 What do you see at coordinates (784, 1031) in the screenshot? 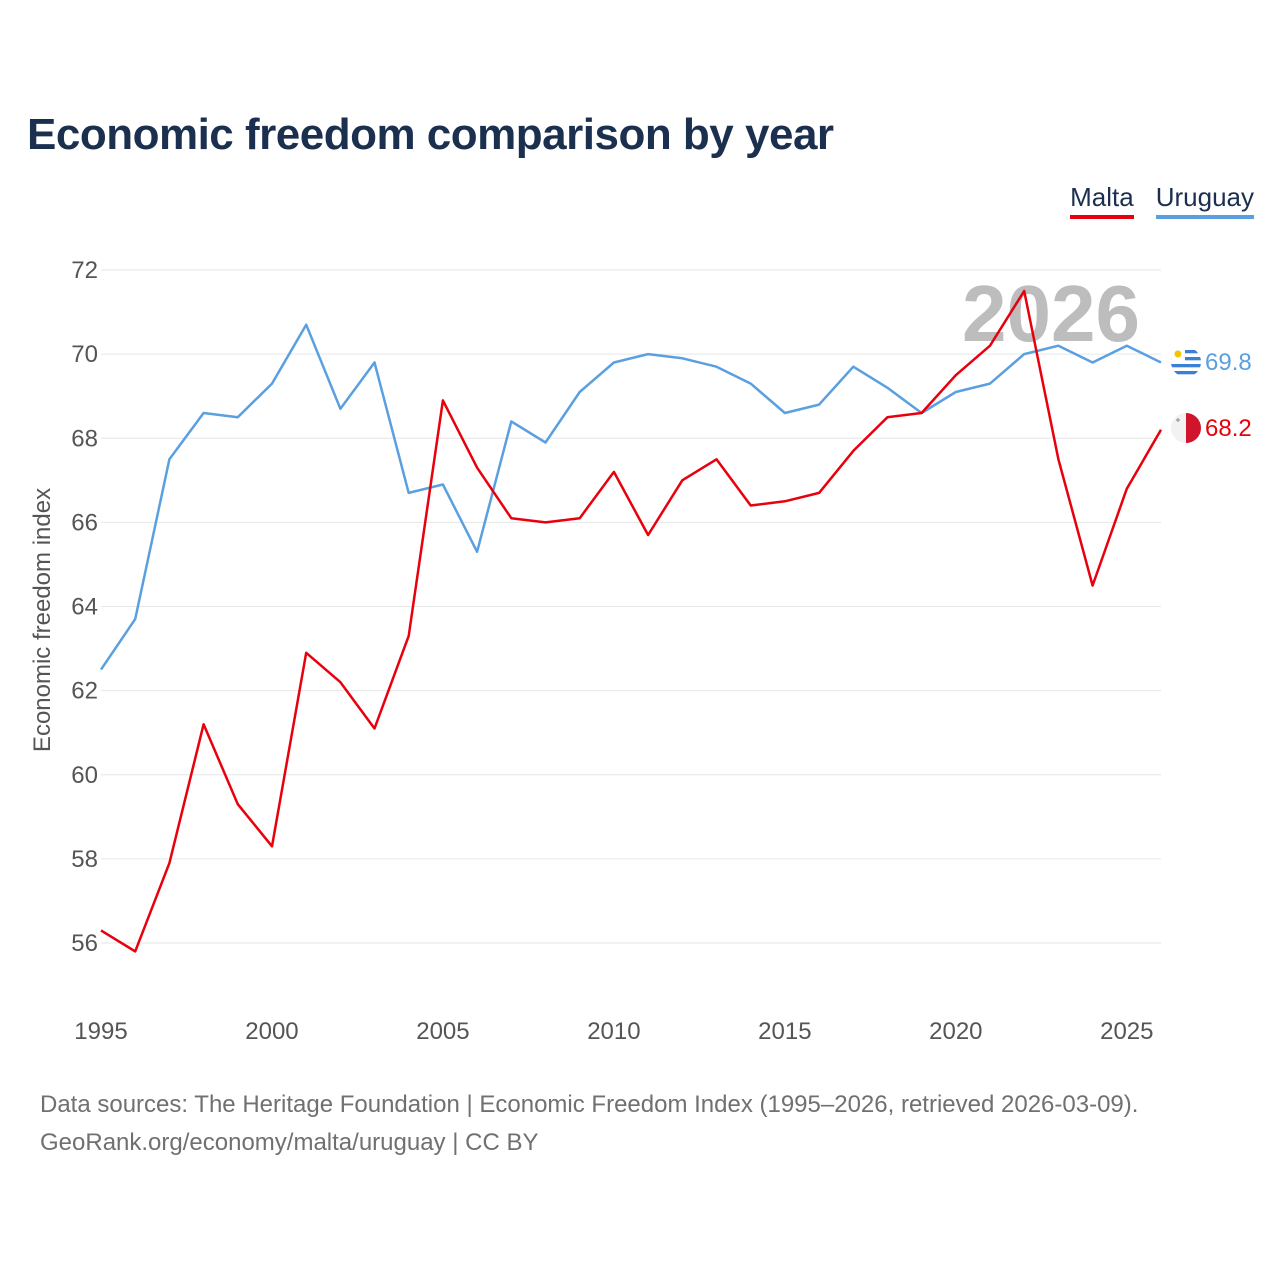
I see `x-tick-label: 2015` at bounding box center [784, 1031].